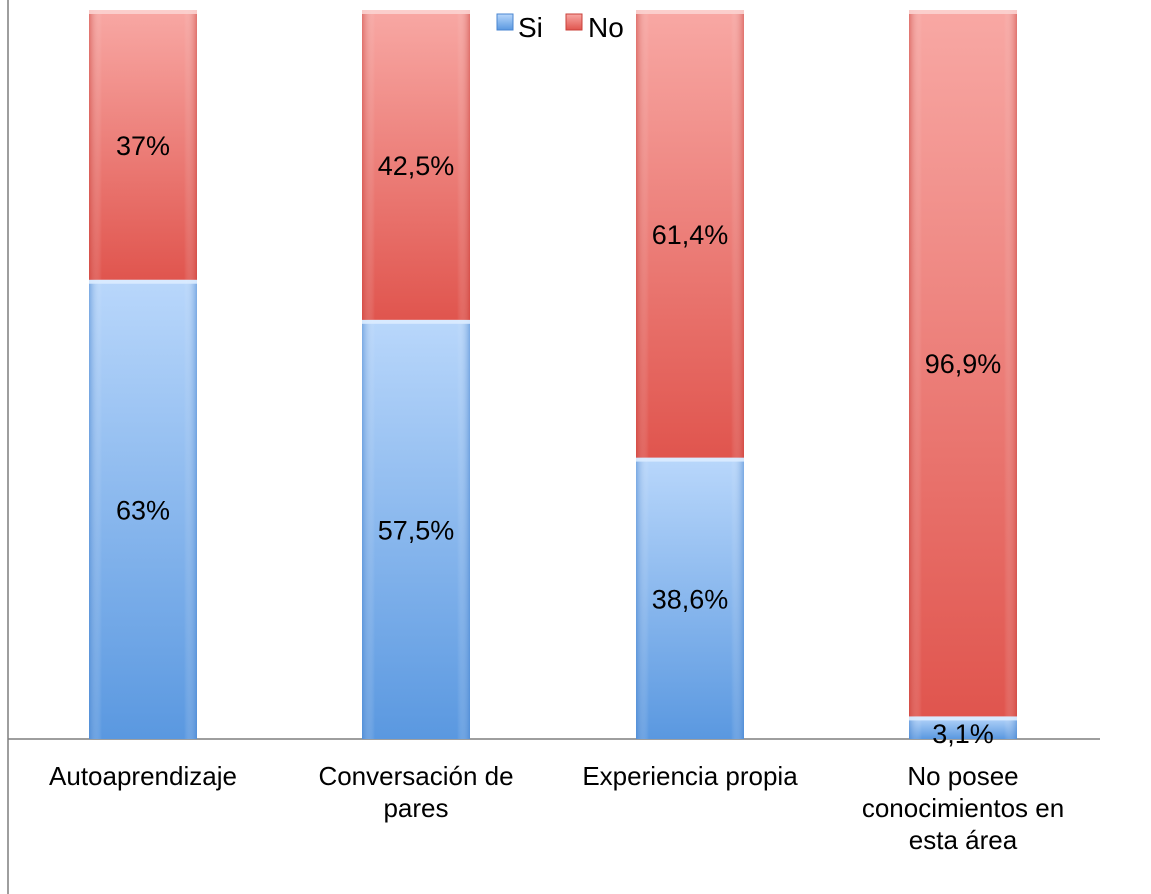  I want to click on data-label-si-4: 3,1%, so click(963, 734).